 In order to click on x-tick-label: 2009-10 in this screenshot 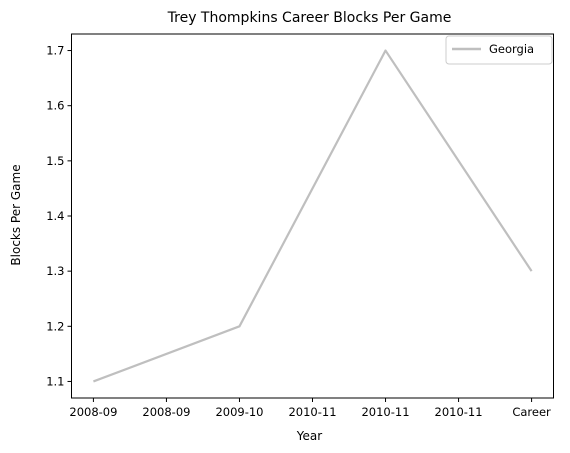, I will do `click(239, 412)`.